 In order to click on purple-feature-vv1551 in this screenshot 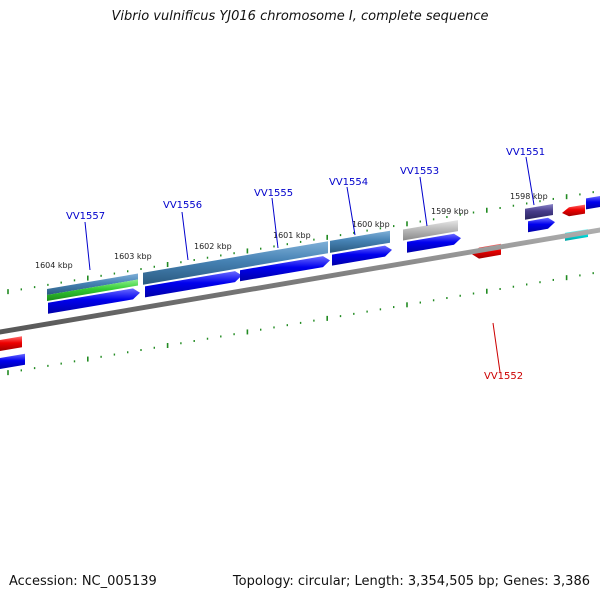, I will do `click(539, 212)`.